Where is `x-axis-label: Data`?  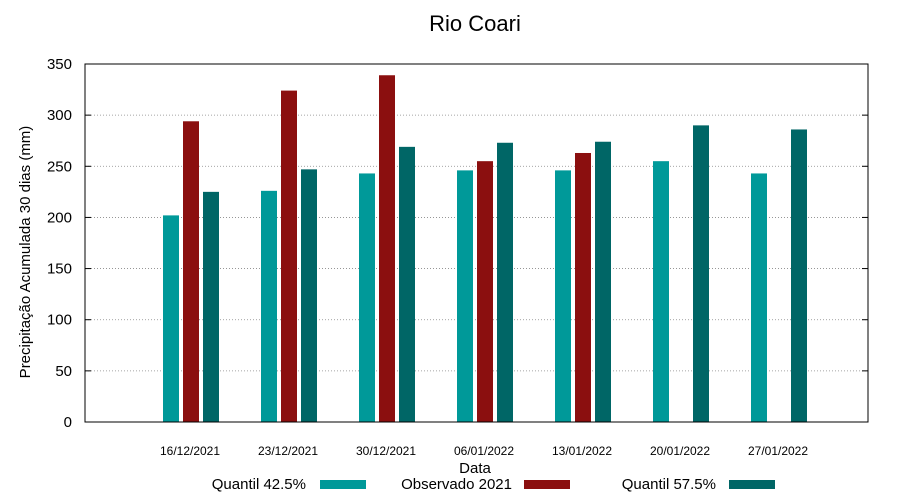
x-axis-label: Data is located at coordinates (475, 468).